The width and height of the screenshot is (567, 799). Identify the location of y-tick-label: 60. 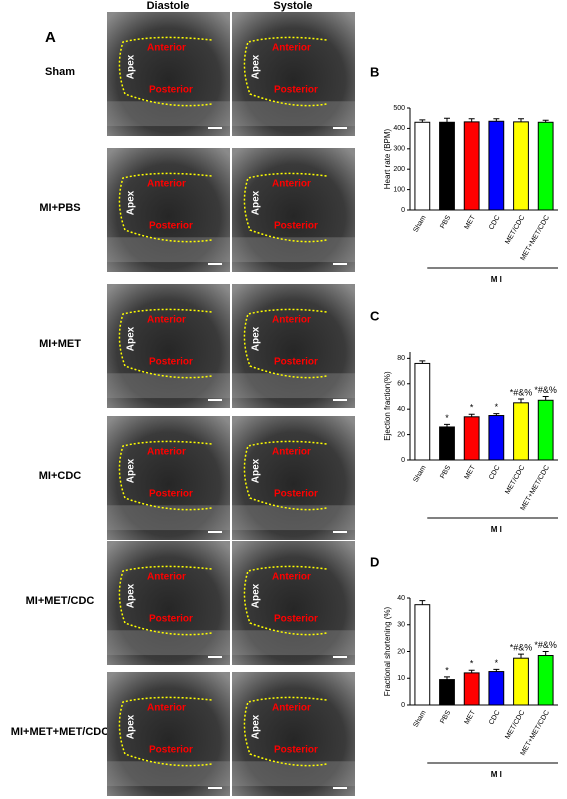
(401, 384).